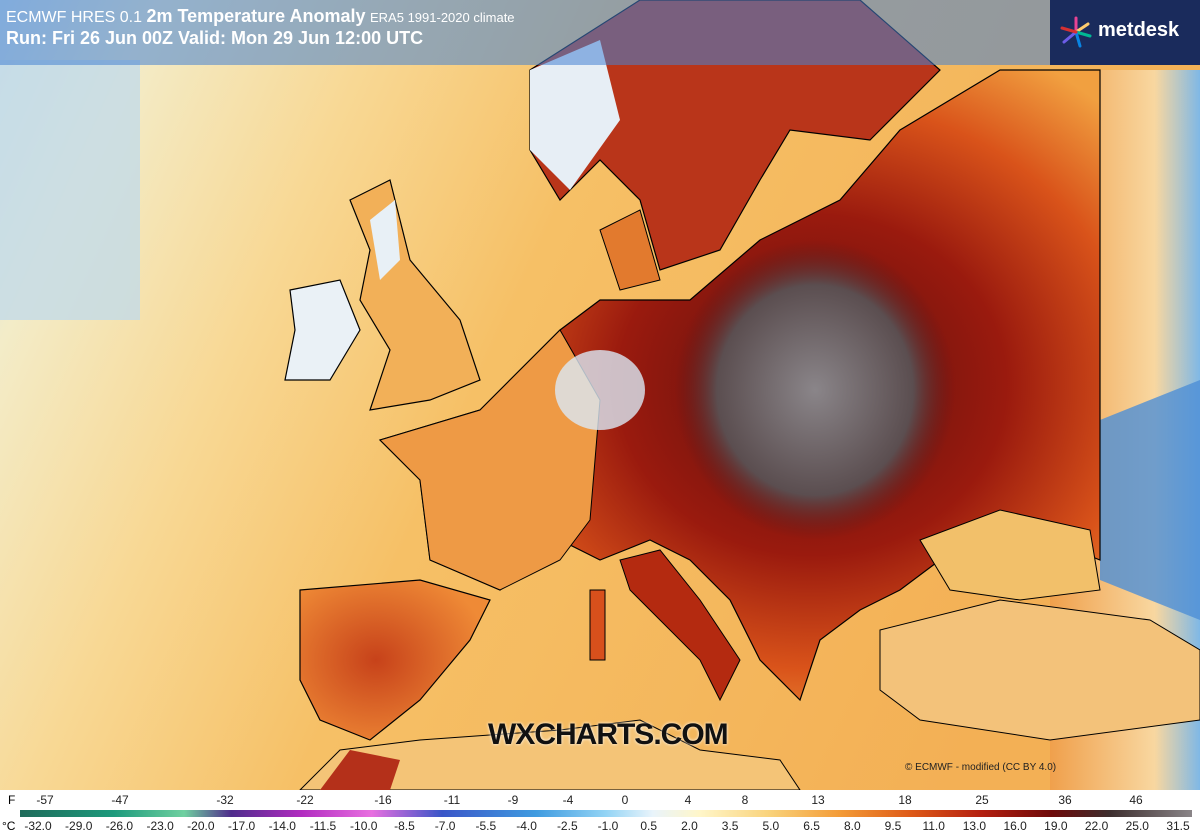 The image size is (1200, 834). Describe the element at coordinates (1056, 826) in the screenshot. I see `celsius-label: 19.0` at that location.